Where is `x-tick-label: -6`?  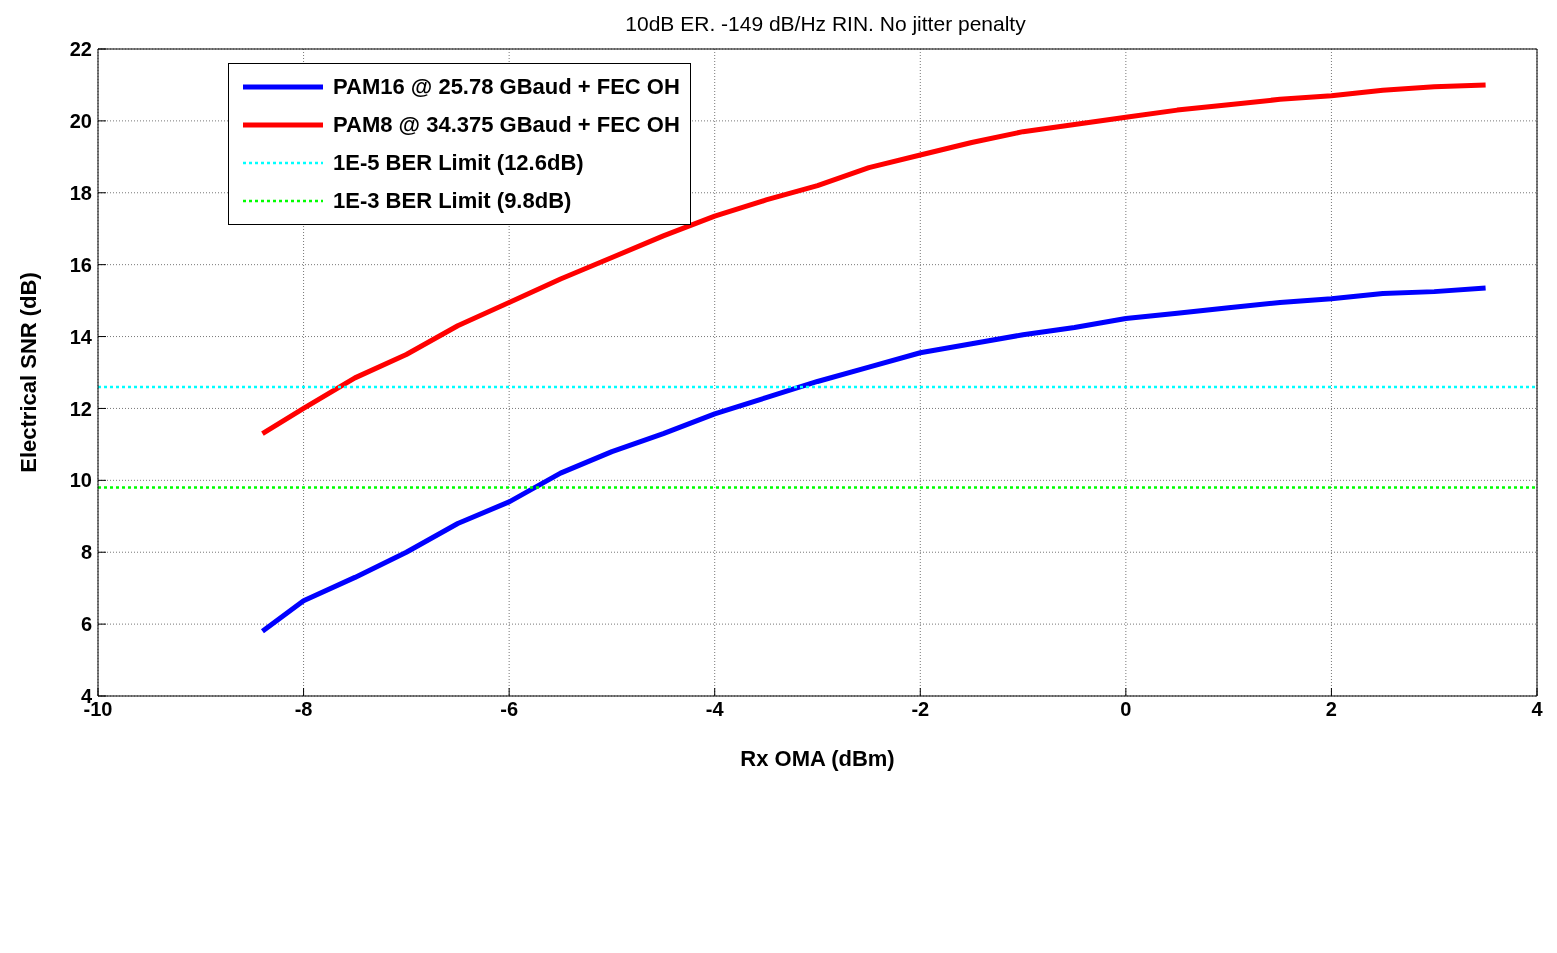
x-tick-label: -6 is located at coordinates (509, 709).